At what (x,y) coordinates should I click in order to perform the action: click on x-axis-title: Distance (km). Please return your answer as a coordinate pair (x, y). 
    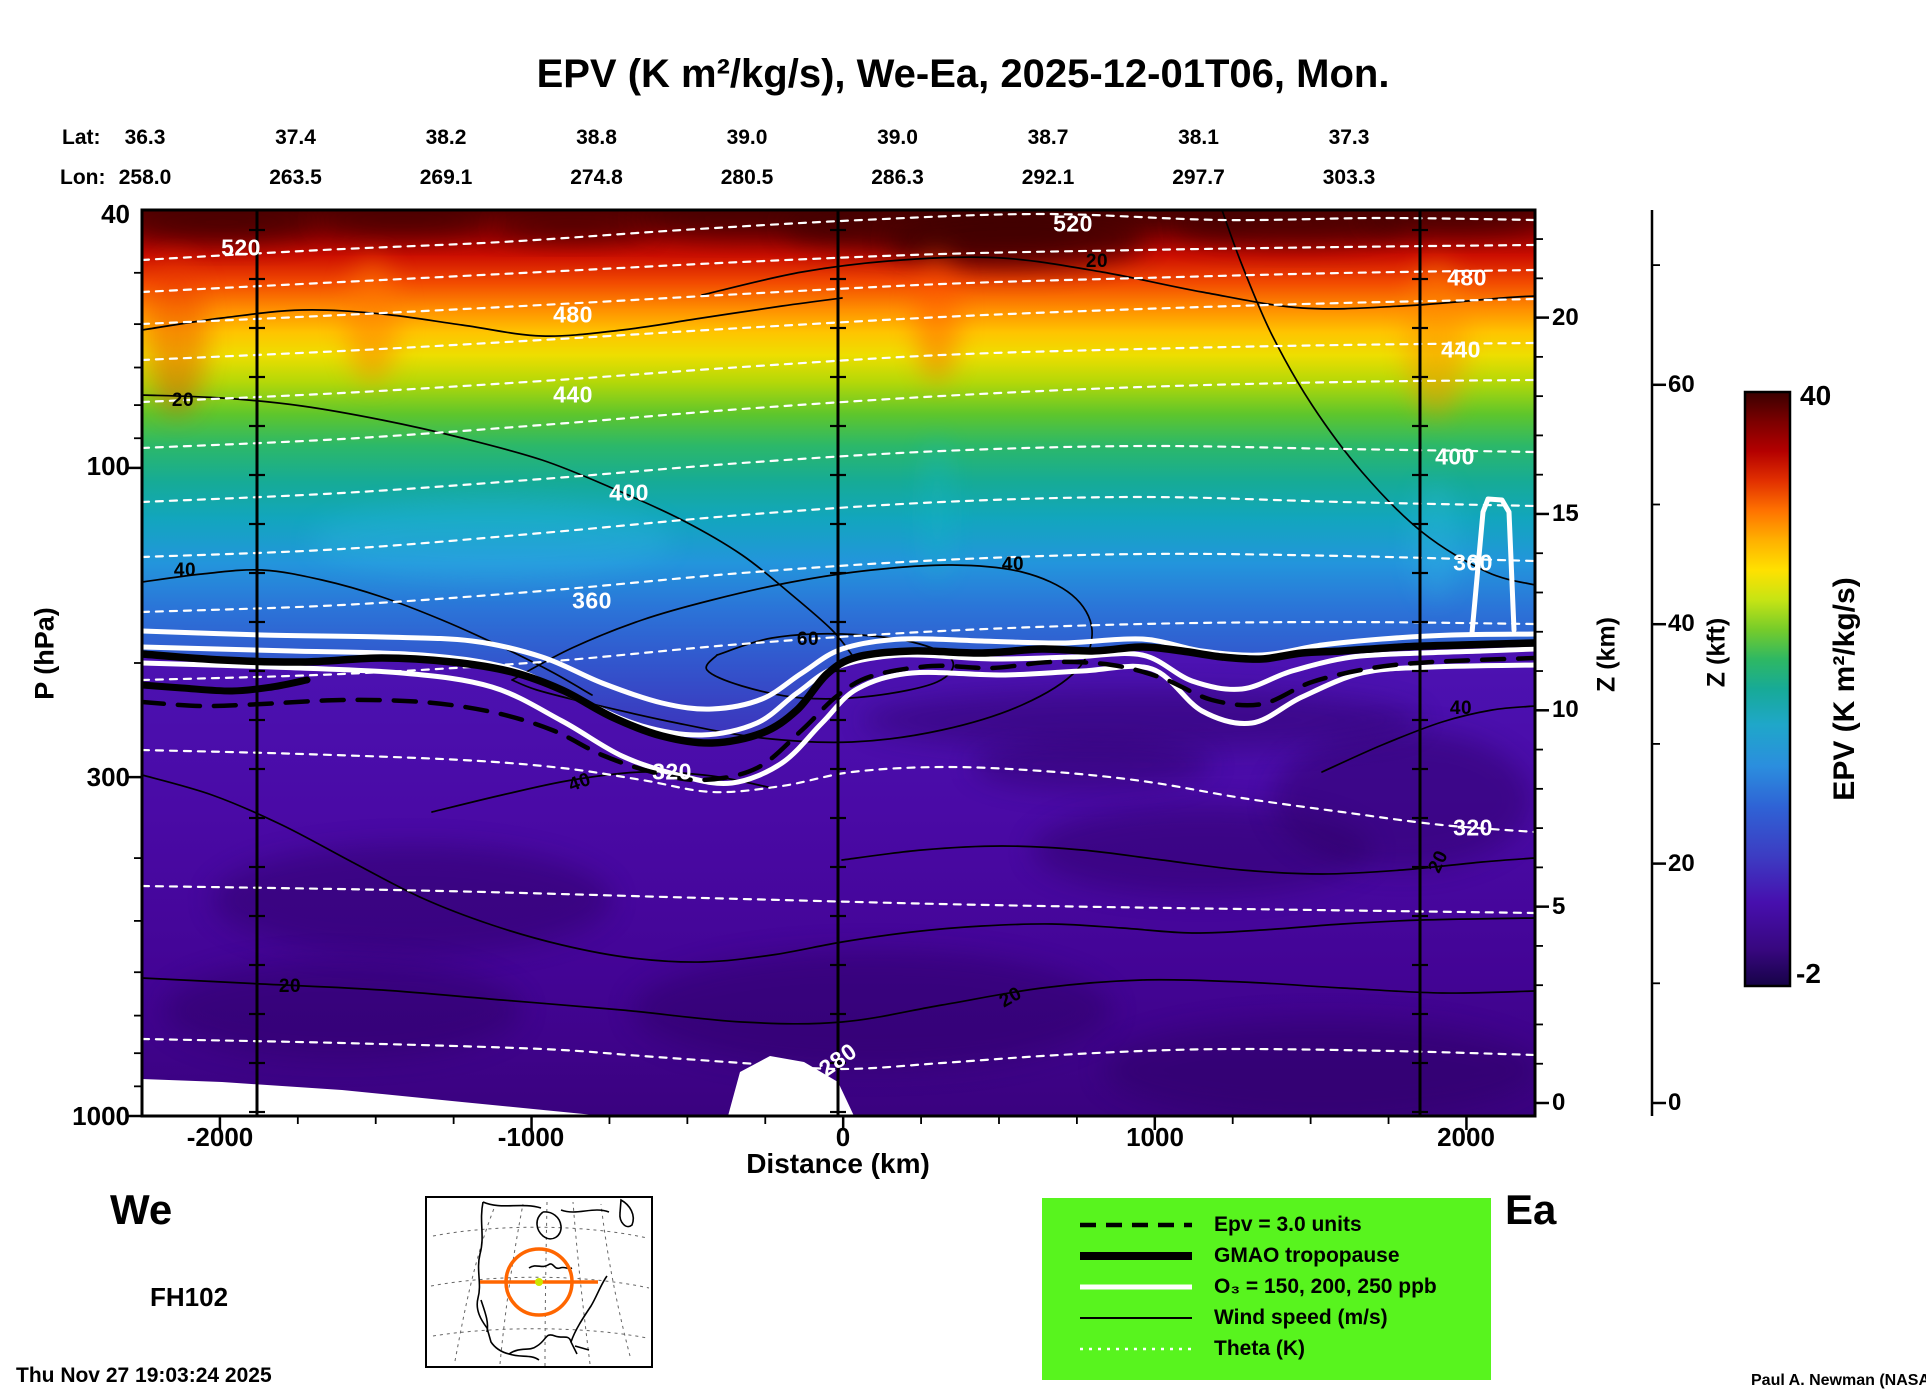
    Looking at the image, I should click on (838, 1163).